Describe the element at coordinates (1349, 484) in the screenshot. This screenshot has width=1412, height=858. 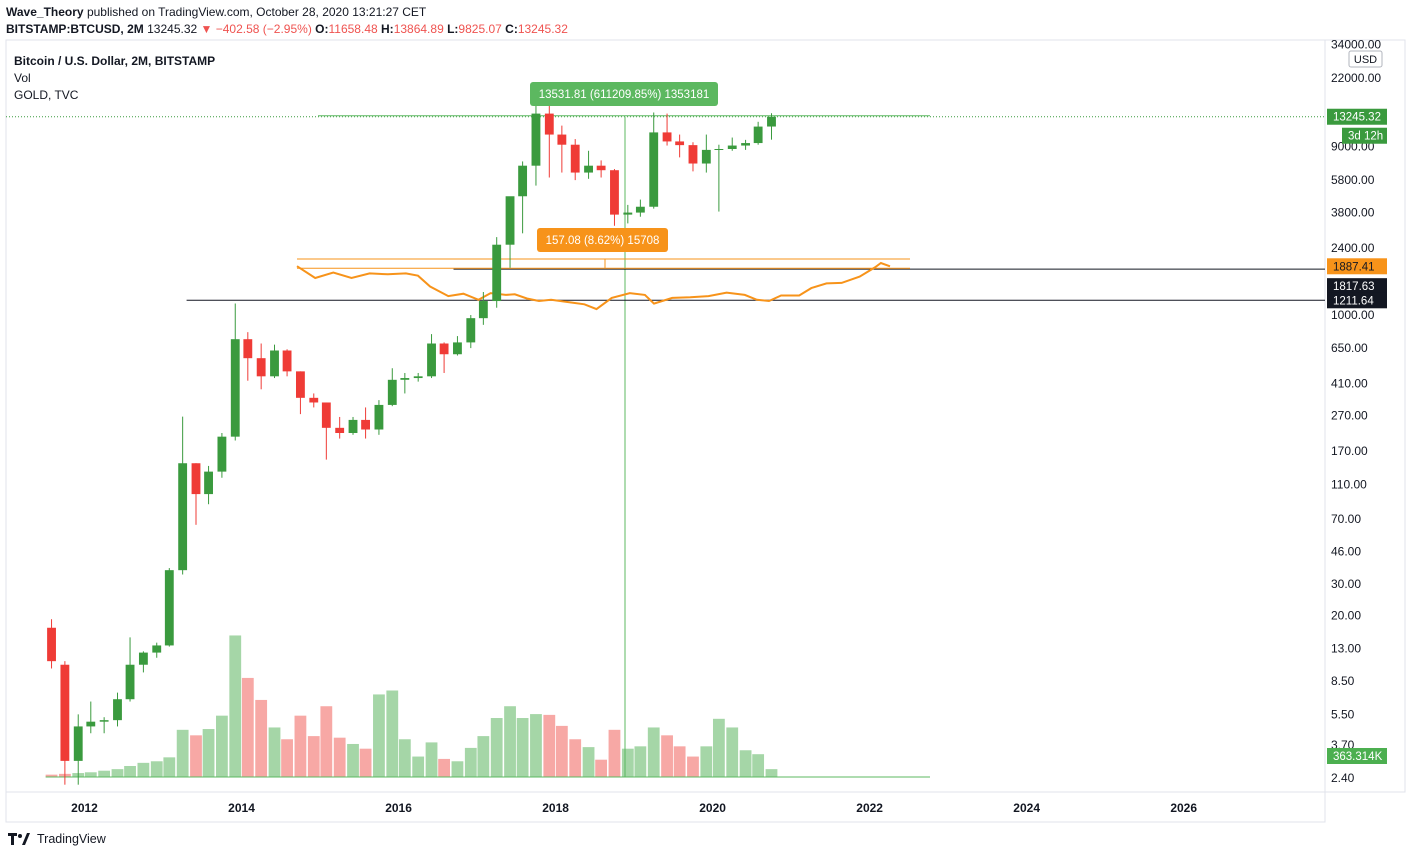
I see `y-tick-label: 110.00` at that location.